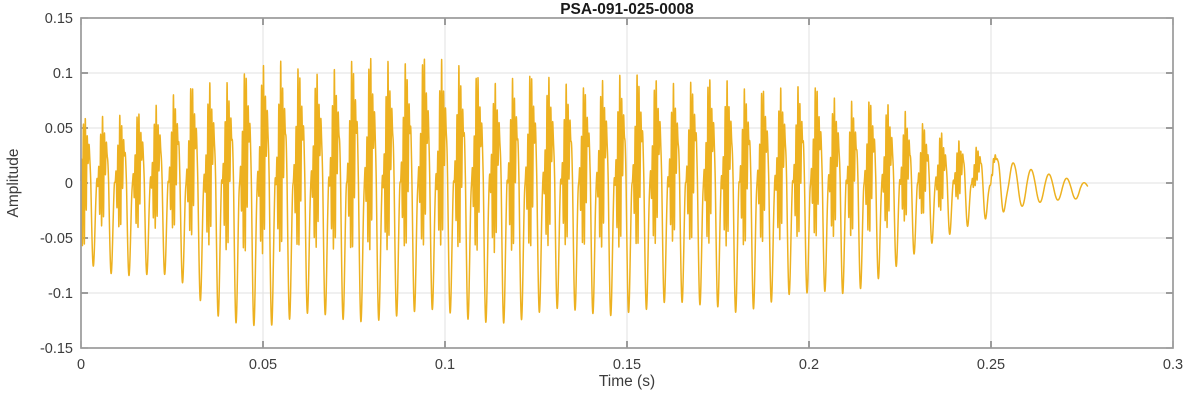 Image resolution: width=1188 pixels, height=404 pixels. What do you see at coordinates (81, 365) in the screenshot?
I see `x-tick-label-0: 0` at bounding box center [81, 365].